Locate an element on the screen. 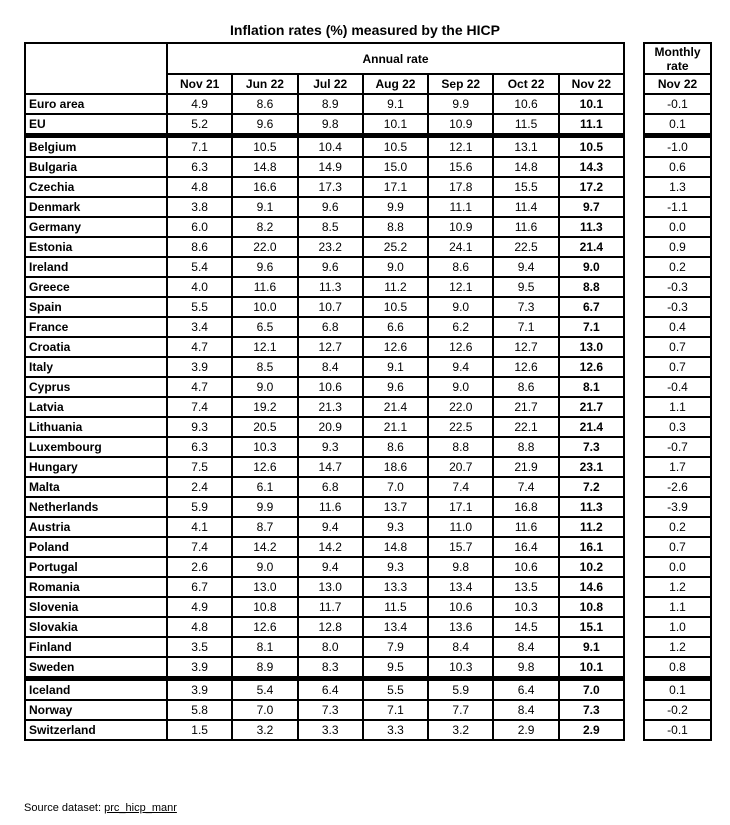 This screenshot has height=825, width=730. rate-cell: 15.0 is located at coordinates (395, 167).